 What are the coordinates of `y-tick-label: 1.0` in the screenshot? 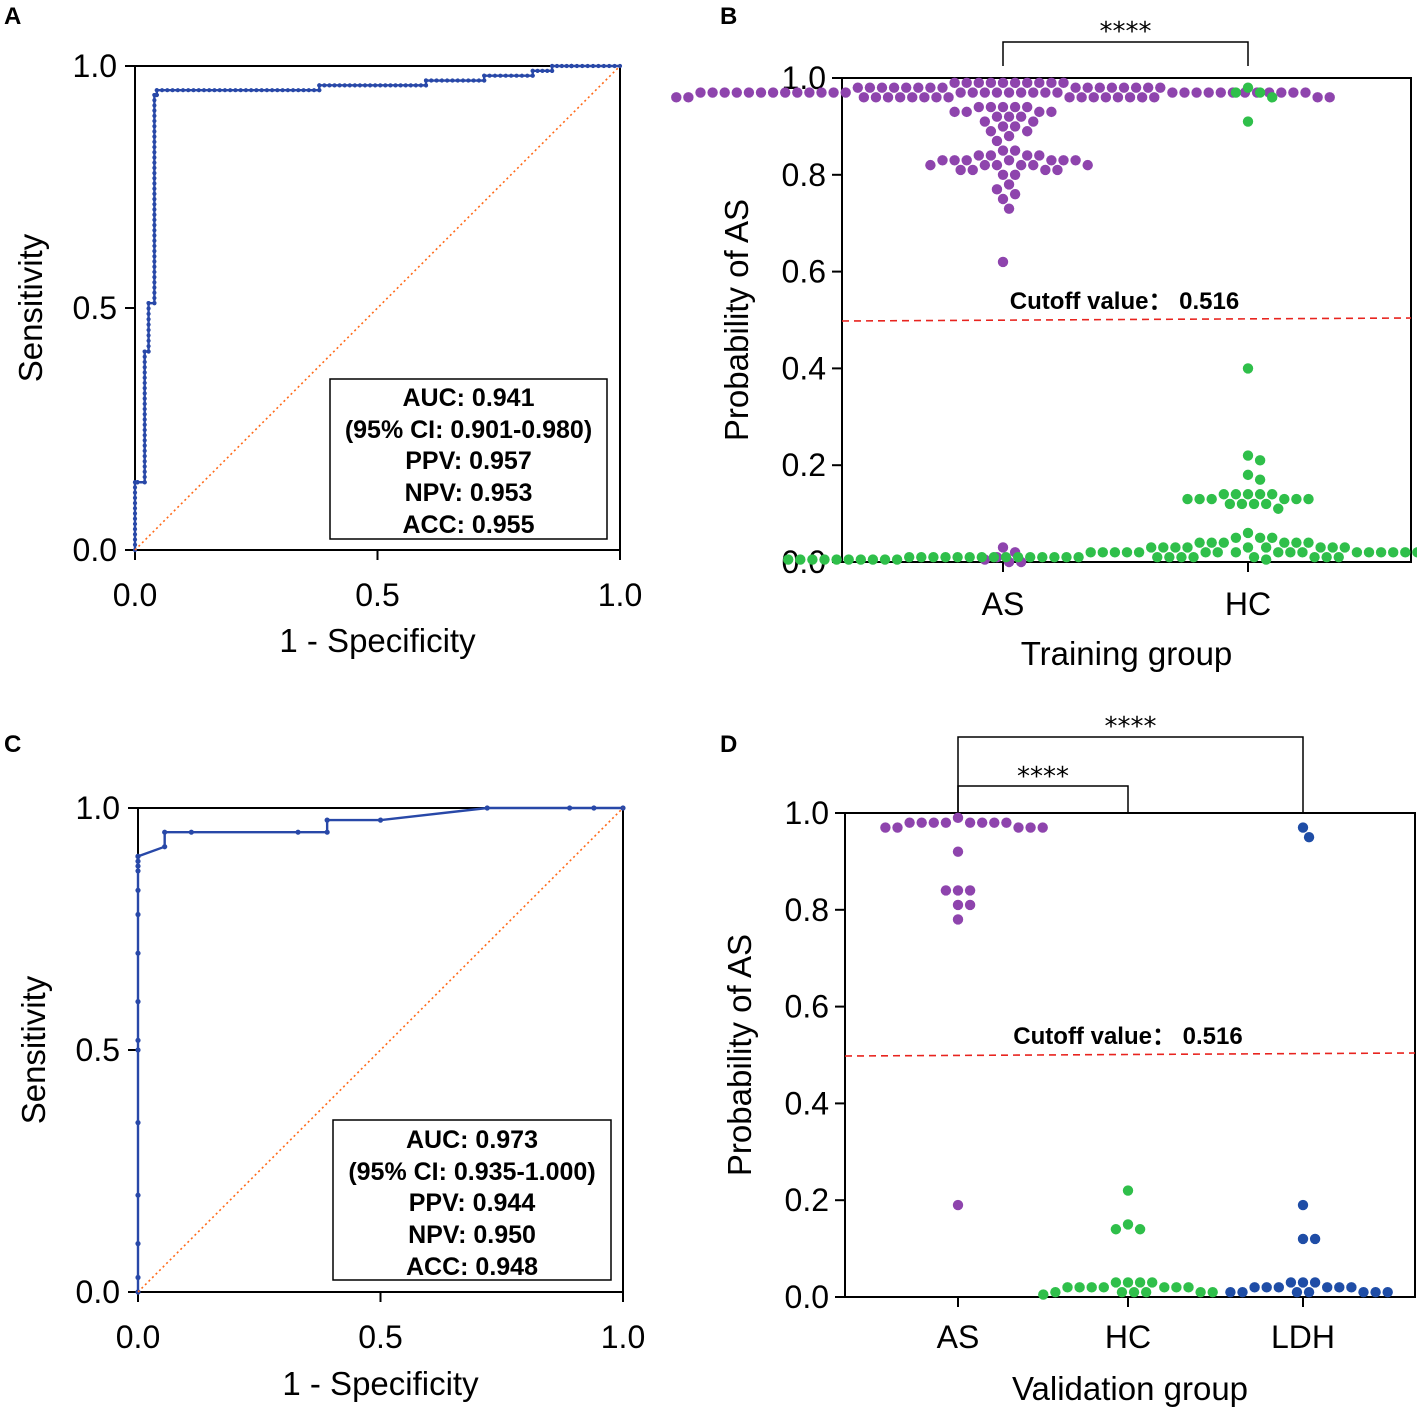 It's located at (95, 66).